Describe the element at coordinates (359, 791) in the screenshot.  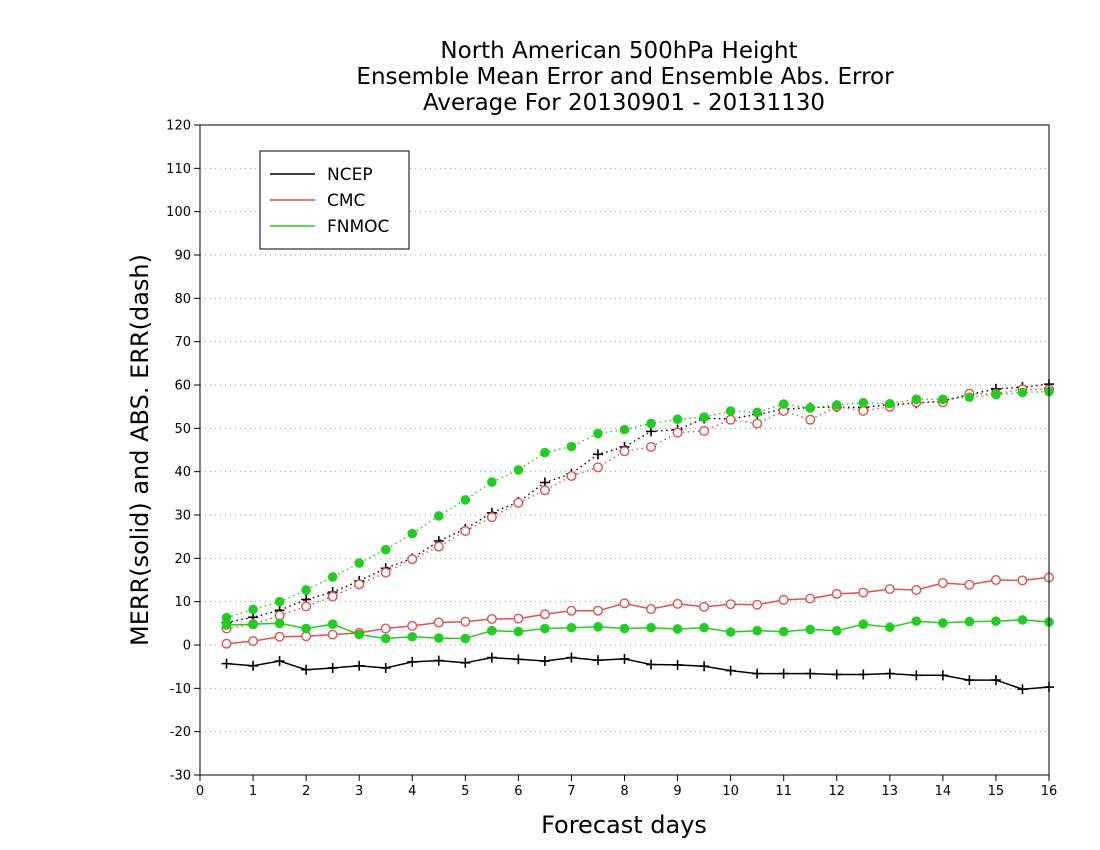
I see `x-tick-label: 3` at that location.